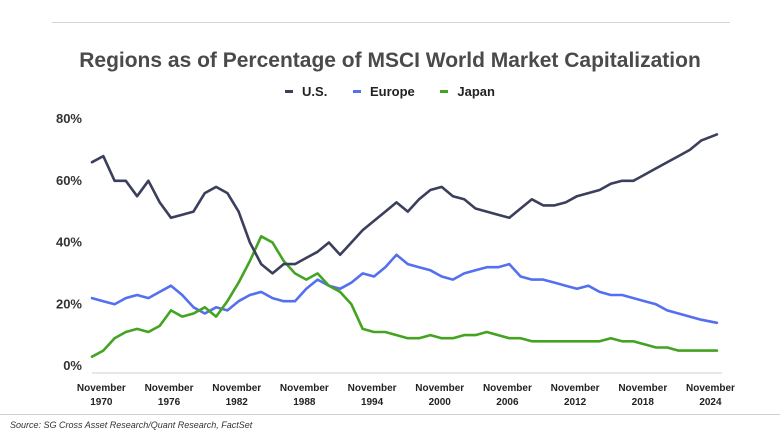 Image resolution: width=780 pixels, height=438 pixels. What do you see at coordinates (69, 303) in the screenshot?
I see `y-tick-label: 20%` at bounding box center [69, 303].